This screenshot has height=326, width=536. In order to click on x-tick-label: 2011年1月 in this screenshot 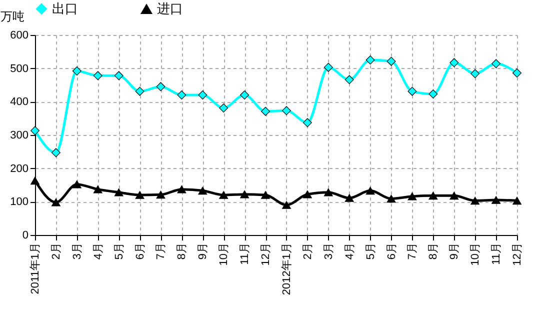, I will do `click(36, 268)`.